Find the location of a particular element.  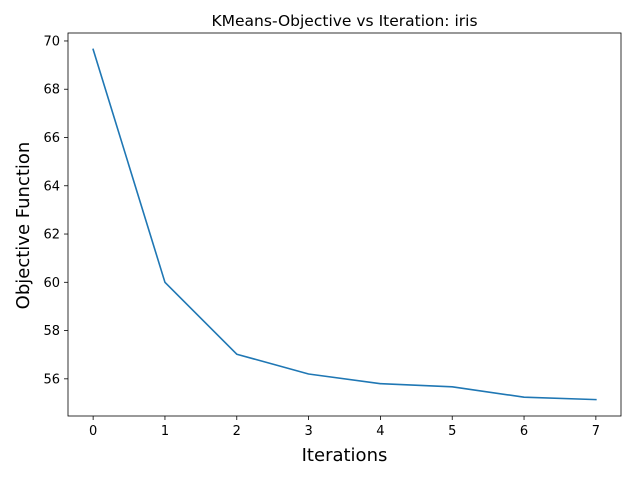

x-tick-label-1: 1 is located at coordinates (165, 431).